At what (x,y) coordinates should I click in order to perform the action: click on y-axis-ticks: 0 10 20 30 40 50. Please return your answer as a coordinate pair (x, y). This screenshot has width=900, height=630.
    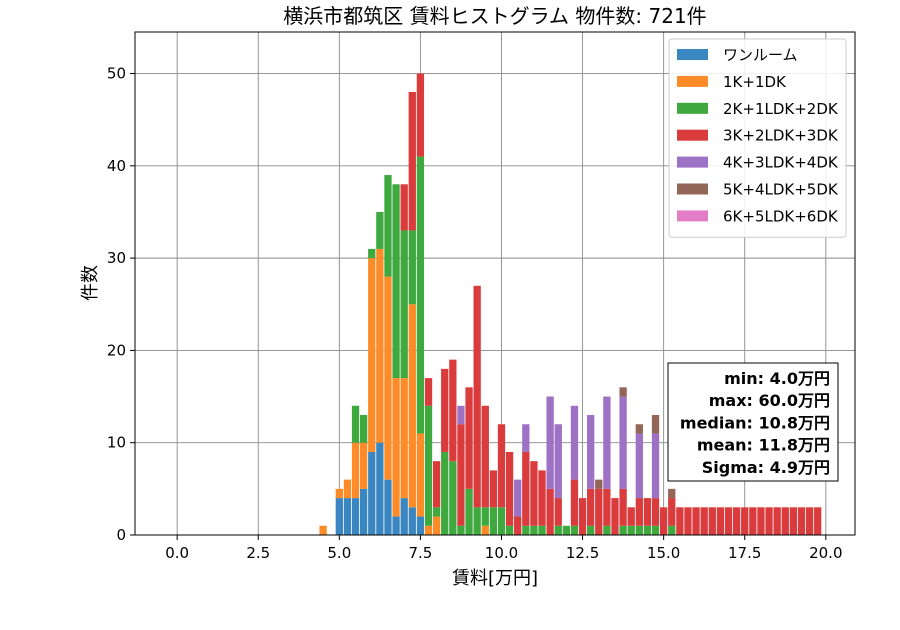
    Looking at the image, I should click on (121, 304).